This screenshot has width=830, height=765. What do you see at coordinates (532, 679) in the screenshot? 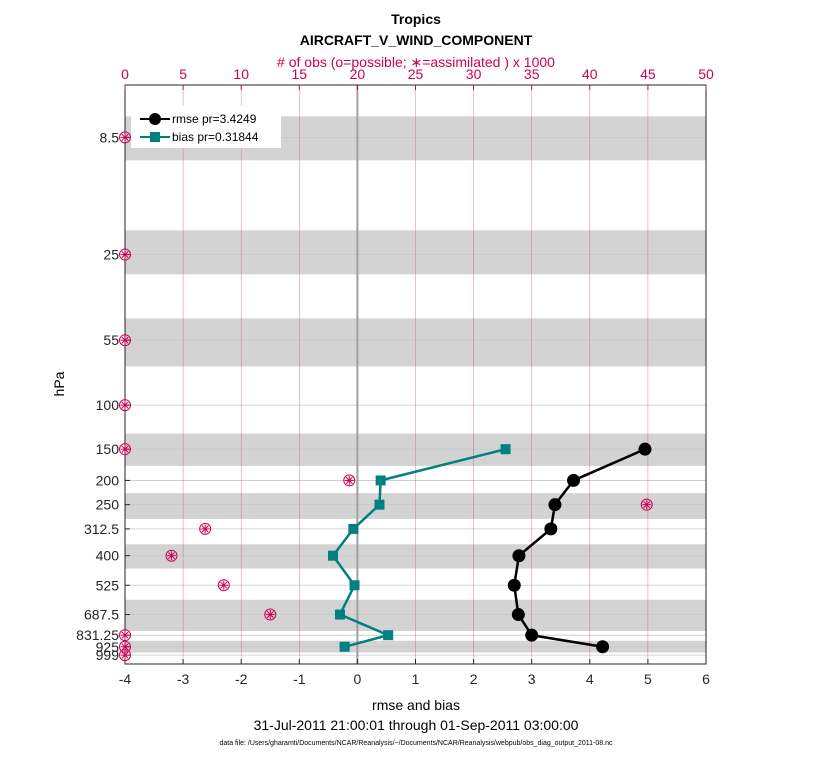
I see `bottom-tick-label: 3` at bounding box center [532, 679].